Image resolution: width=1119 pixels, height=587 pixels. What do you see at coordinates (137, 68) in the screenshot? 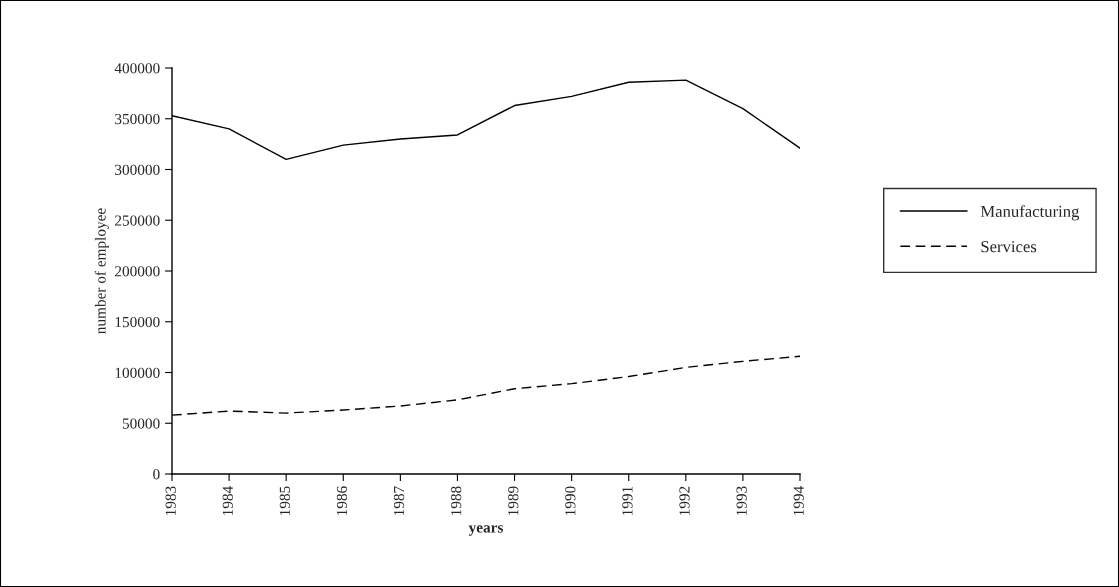
I see `y-tick-label: 400000` at bounding box center [137, 68].